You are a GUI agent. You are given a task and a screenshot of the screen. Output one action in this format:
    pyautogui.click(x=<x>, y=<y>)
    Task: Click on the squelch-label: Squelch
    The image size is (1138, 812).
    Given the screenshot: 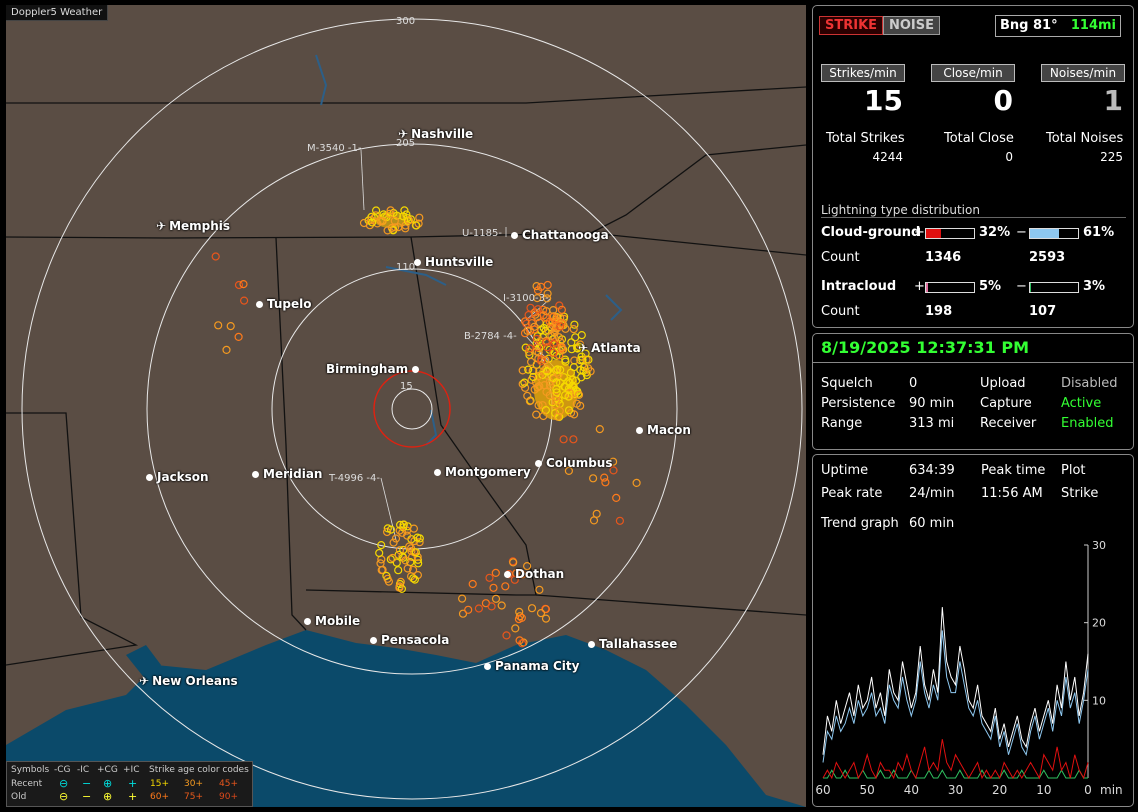 What is the action you would take?
    pyautogui.click(x=847, y=383)
    